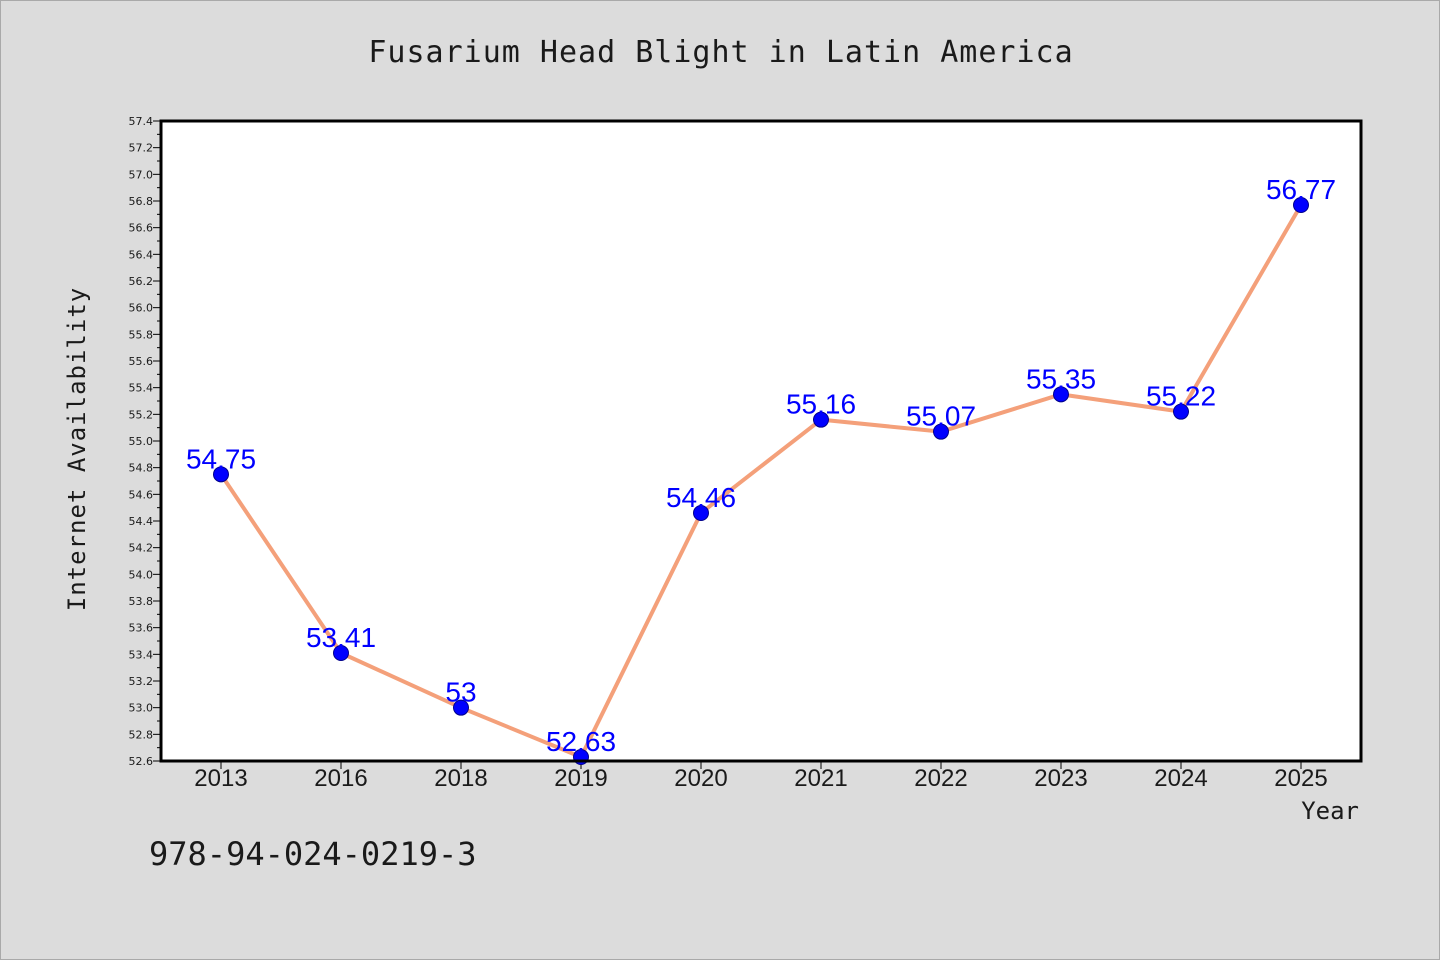 The width and height of the screenshot is (1440, 960). What do you see at coordinates (941, 416) in the screenshot?
I see `data-label: 55.07` at bounding box center [941, 416].